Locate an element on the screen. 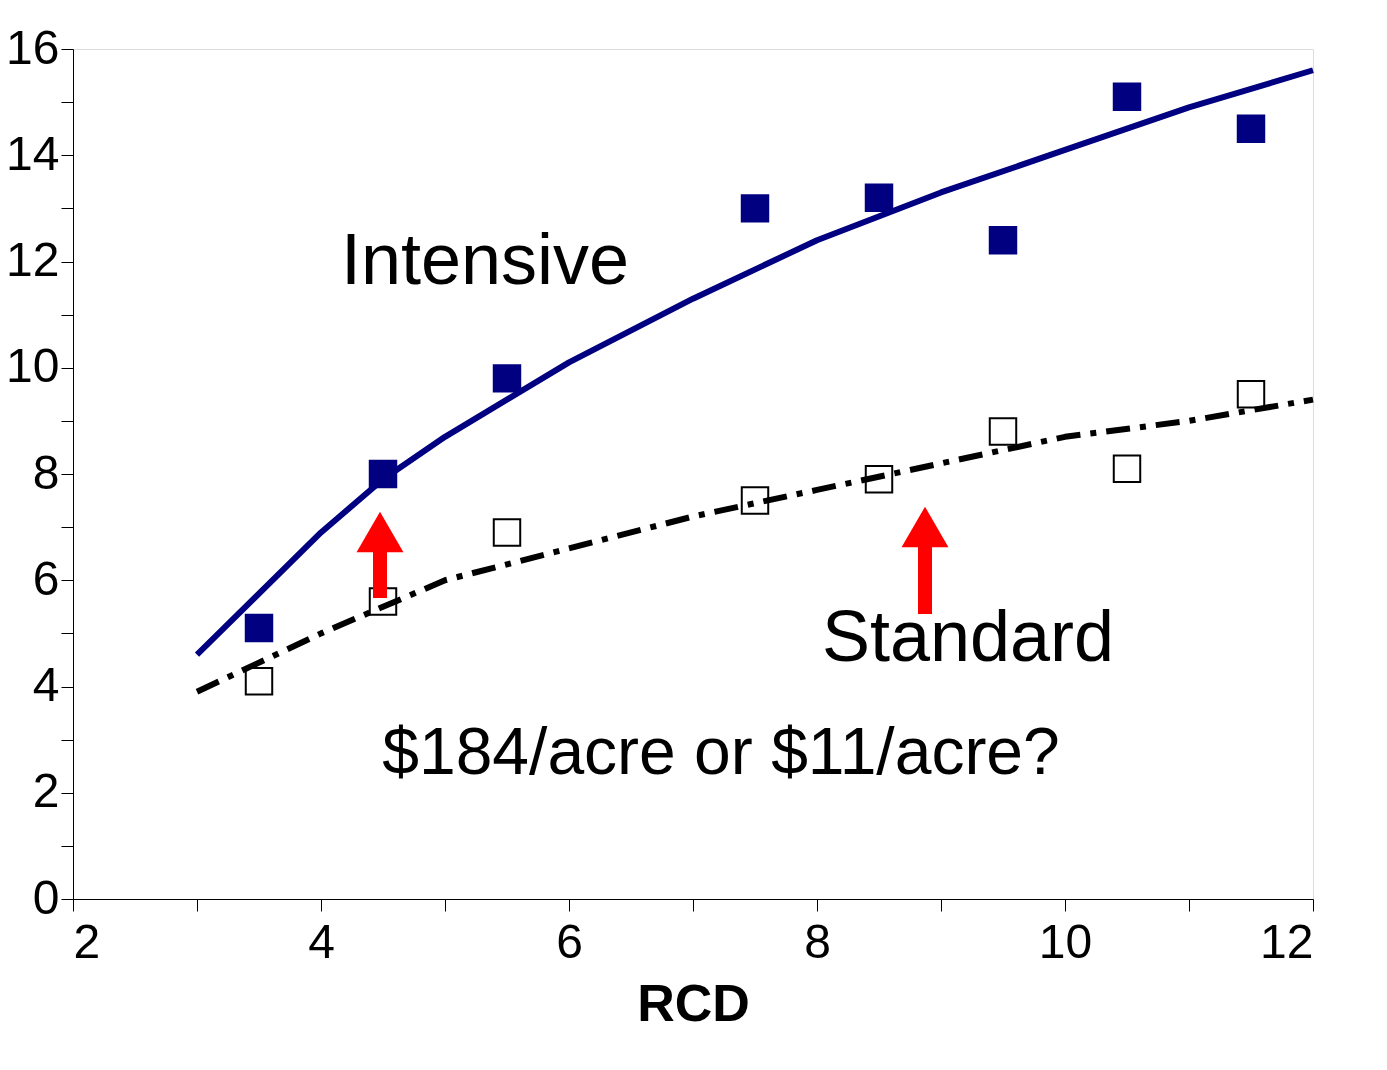  x-tick-label: 6 is located at coordinates (569, 941).